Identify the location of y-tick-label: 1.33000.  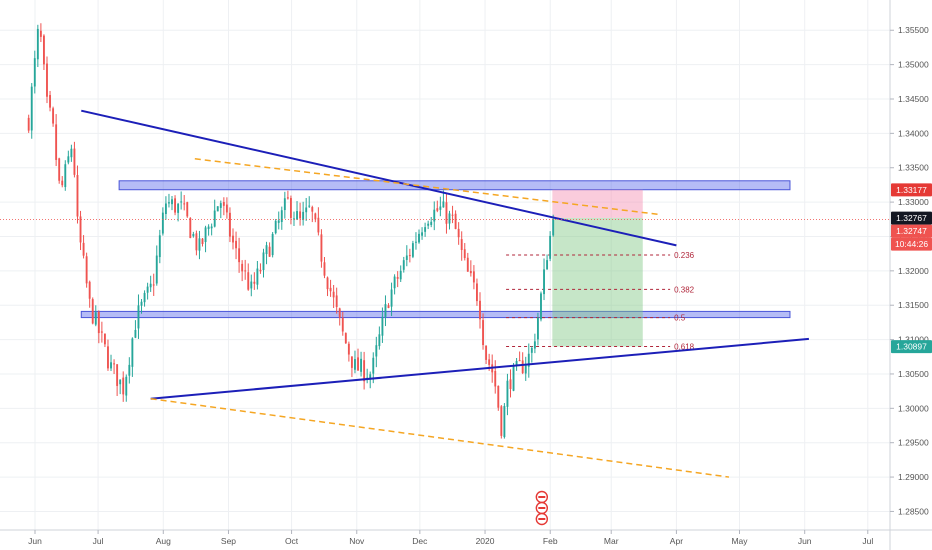
(913, 202).